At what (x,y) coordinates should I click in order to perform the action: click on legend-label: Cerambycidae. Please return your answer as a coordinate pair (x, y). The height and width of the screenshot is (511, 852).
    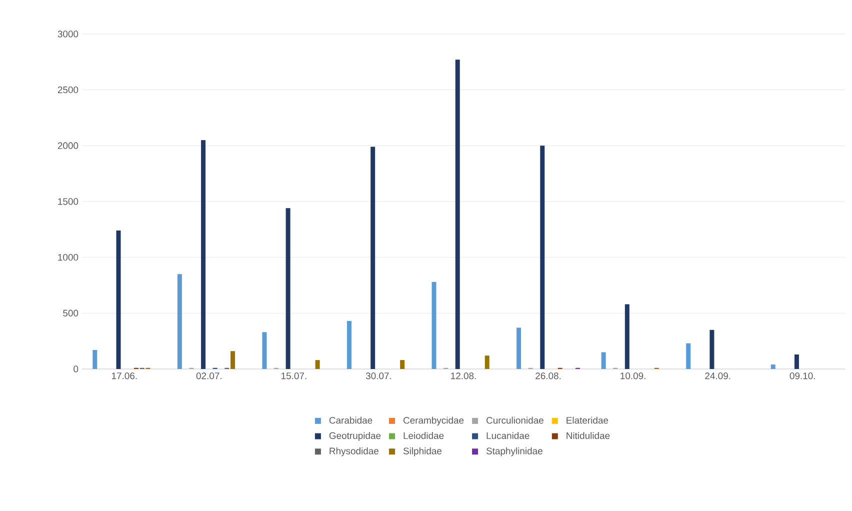
    Looking at the image, I should click on (434, 421).